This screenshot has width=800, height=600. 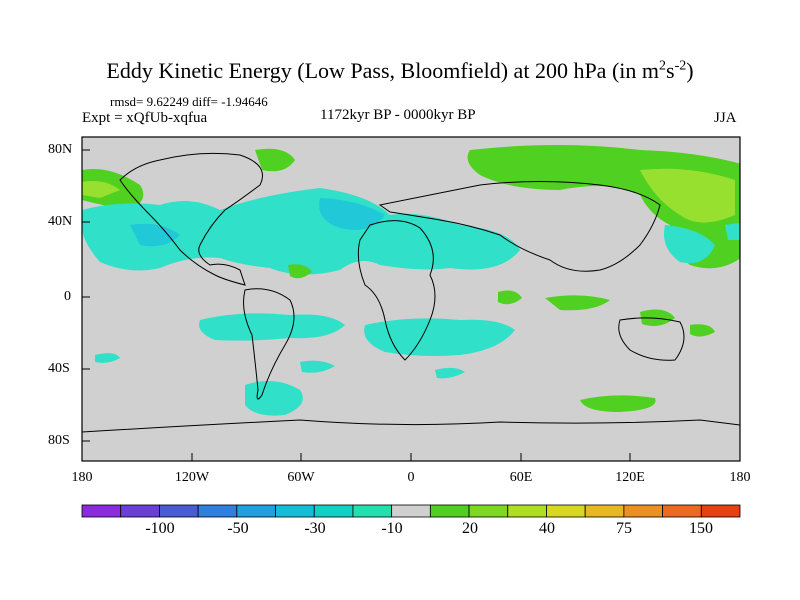 What do you see at coordinates (59, 368) in the screenshot?
I see `lat-label: 40S` at bounding box center [59, 368].